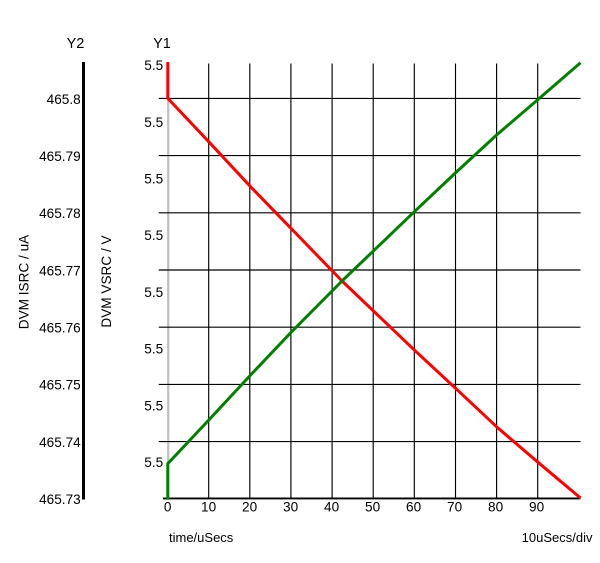 Image resolution: width=600 pixels, height=563 pixels. I want to click on svg-text: 60, so click(414, 507).